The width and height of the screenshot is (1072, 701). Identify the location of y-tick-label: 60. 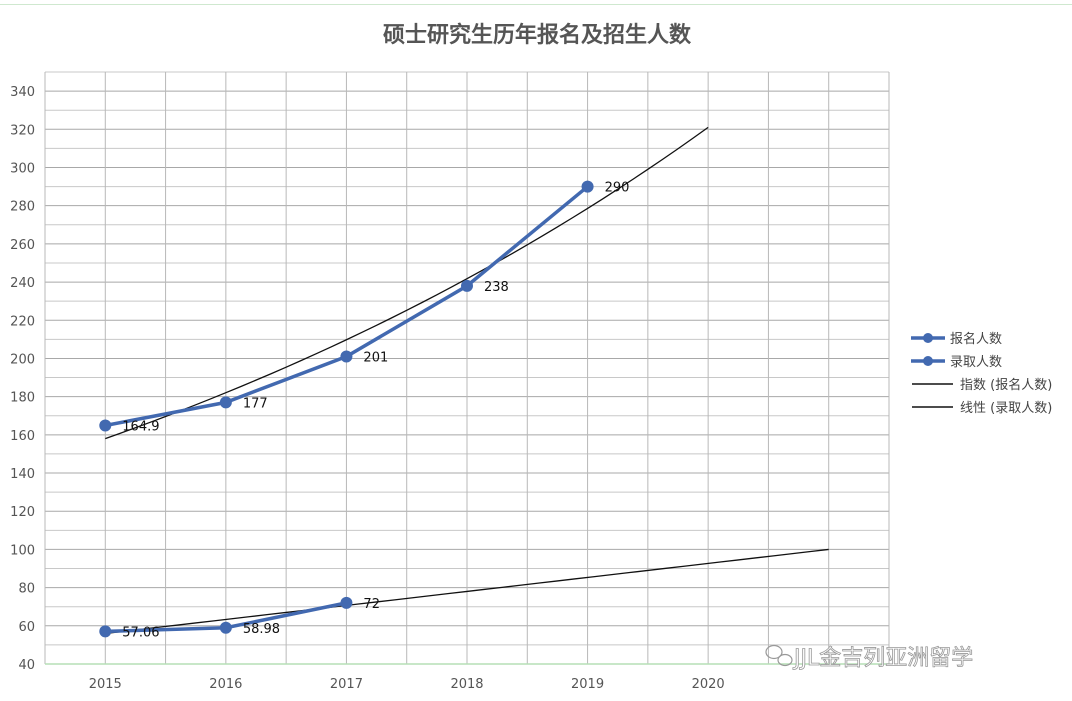
(26, 627).